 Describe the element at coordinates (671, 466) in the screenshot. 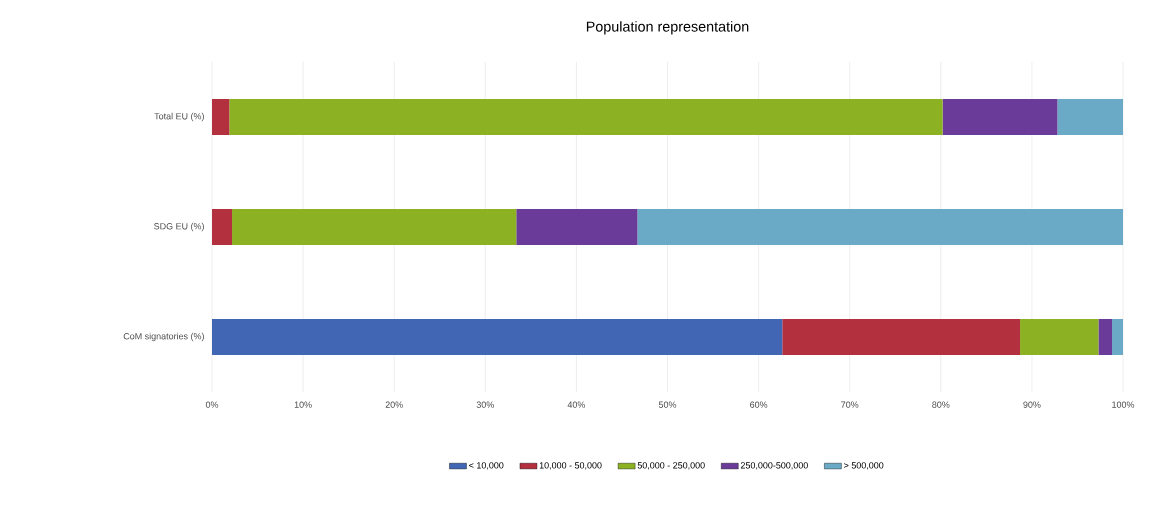

I see `legend-label: 50,000 - 250,000` at that location.